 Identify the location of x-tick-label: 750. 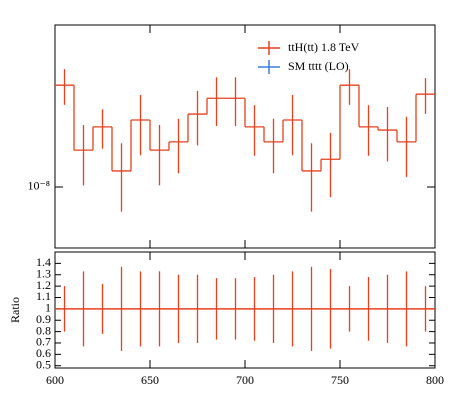
(340, 380).